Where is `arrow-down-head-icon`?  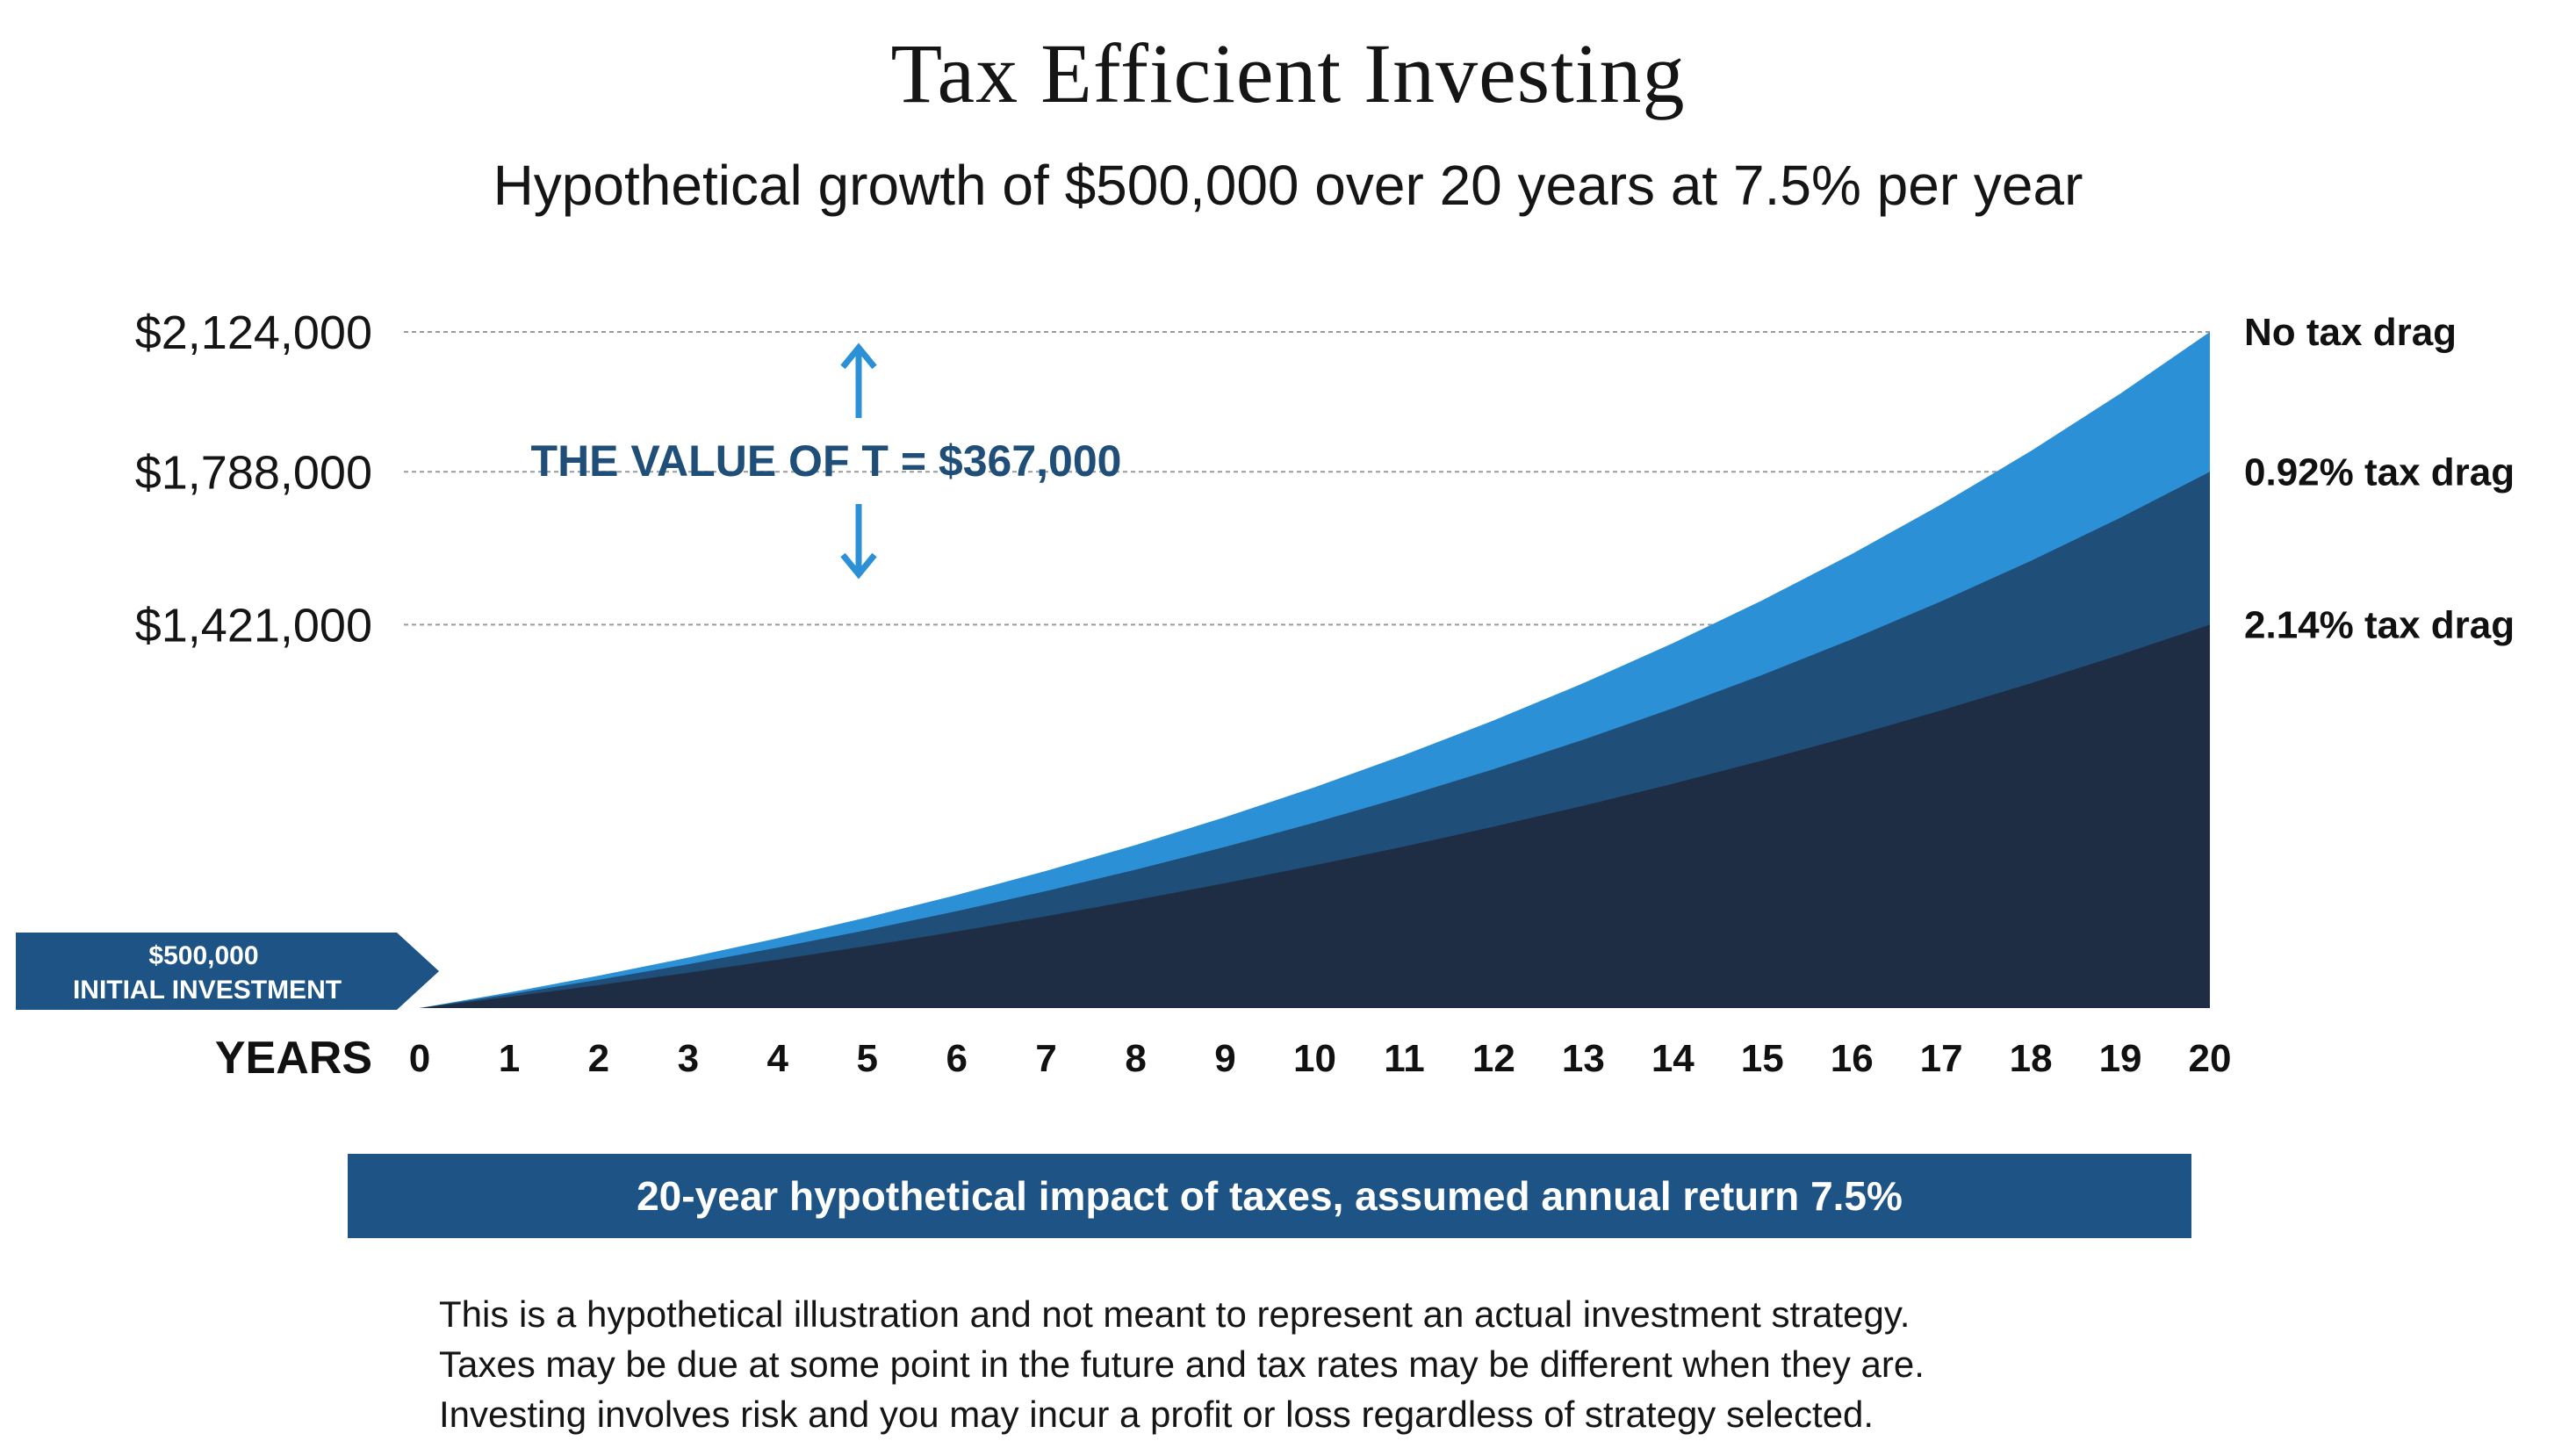
arrow-down-head-icon is located at coordinates (858, 566).